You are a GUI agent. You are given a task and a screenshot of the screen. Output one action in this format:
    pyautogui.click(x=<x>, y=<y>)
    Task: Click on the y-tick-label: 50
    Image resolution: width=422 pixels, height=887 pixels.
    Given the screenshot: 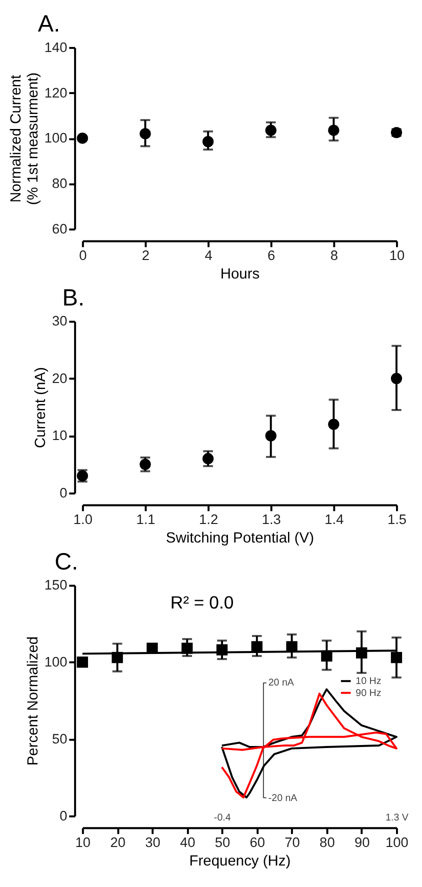 What is the action you would take?
    pyautogui.click(x=60, y=738)
    